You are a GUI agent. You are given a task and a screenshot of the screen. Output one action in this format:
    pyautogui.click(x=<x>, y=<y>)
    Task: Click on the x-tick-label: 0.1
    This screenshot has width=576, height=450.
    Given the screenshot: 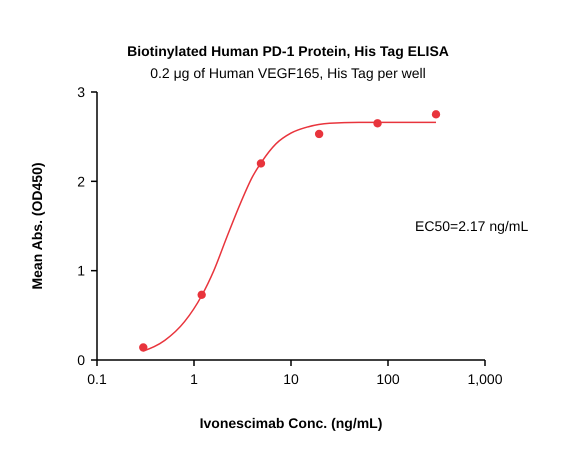 What is the action you would take?
    pyautogui.click(x=97, y=379)
    